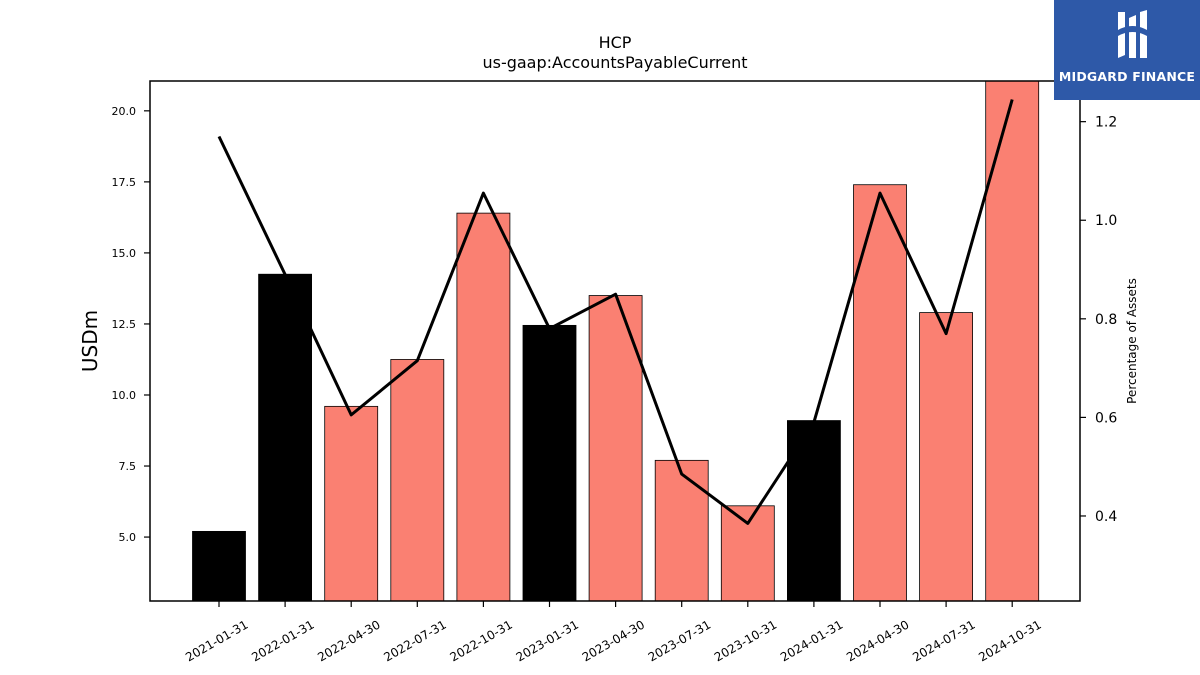 This screenshot has height=675, width=1200. Describe the element at coordinates (1106, 517) in the screenshot. I see `y2-tick-label: 0.4` at that location.